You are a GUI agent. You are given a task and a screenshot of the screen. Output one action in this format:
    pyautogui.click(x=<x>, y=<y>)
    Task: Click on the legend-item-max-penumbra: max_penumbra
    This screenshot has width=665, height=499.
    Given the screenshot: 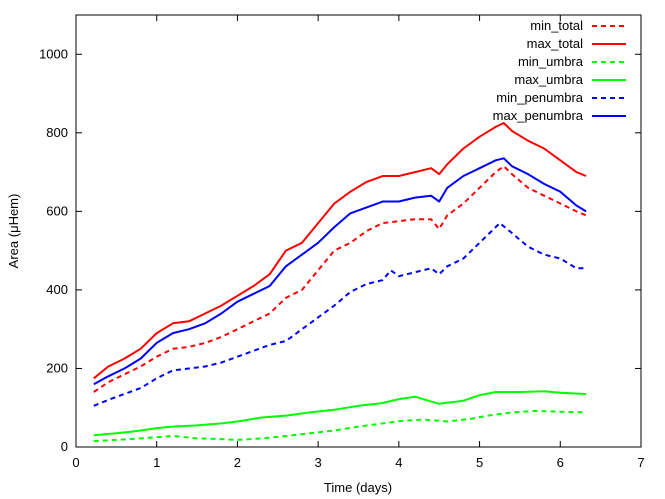 What is the action you would take?
    pyautogui.click(x=559, y=115)
    